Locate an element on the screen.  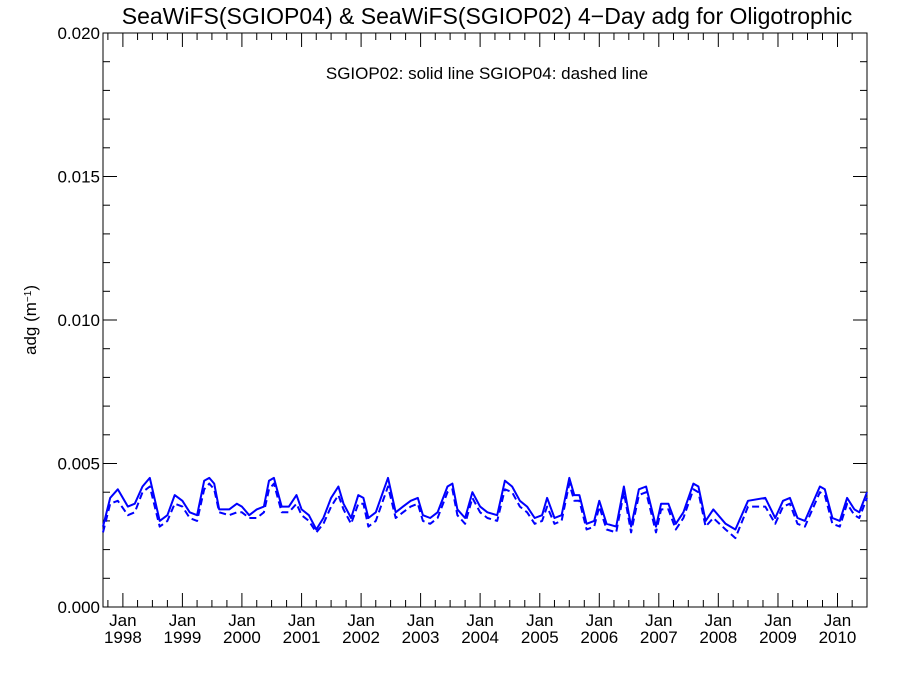
y-axis-label-superscript: −1 is located at coordinates (28, 296).